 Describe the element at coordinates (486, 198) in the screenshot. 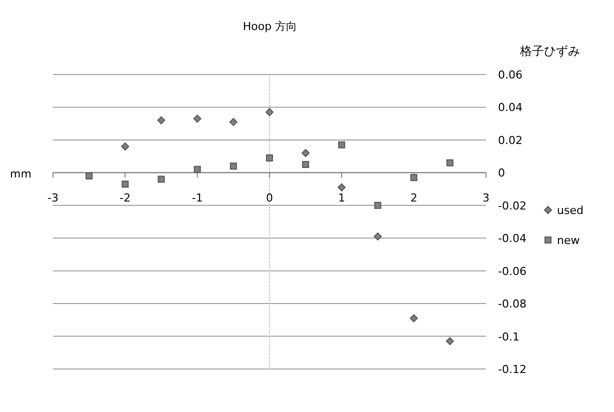

I see `x-tick-label: 3` at that location.